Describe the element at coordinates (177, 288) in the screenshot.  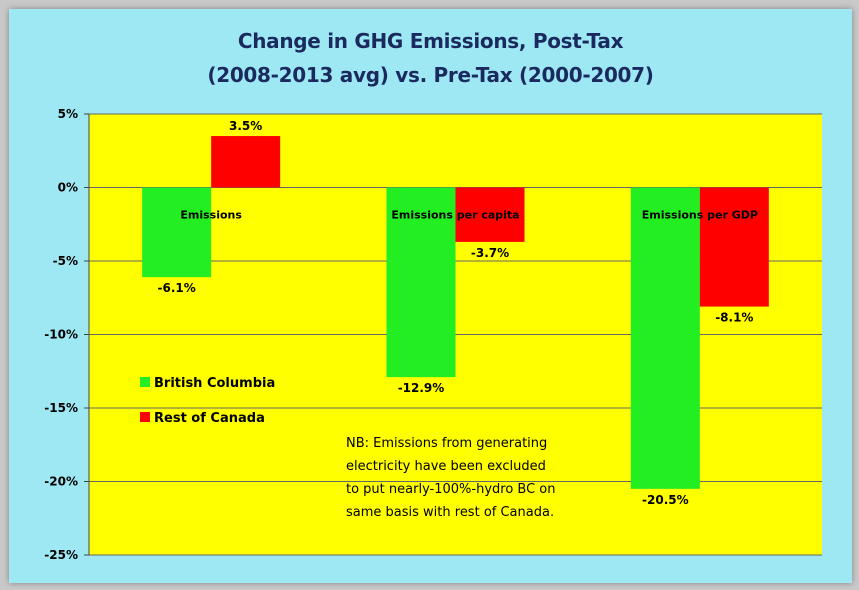
I see `data-label: -6.1%` at that location.